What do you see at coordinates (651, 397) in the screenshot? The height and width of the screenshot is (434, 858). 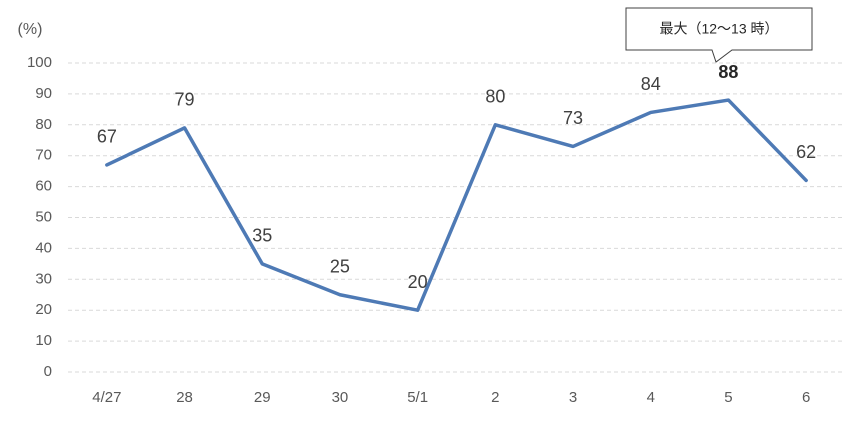 I see `x-tick-label: 4` at bounding box center [651, 397].